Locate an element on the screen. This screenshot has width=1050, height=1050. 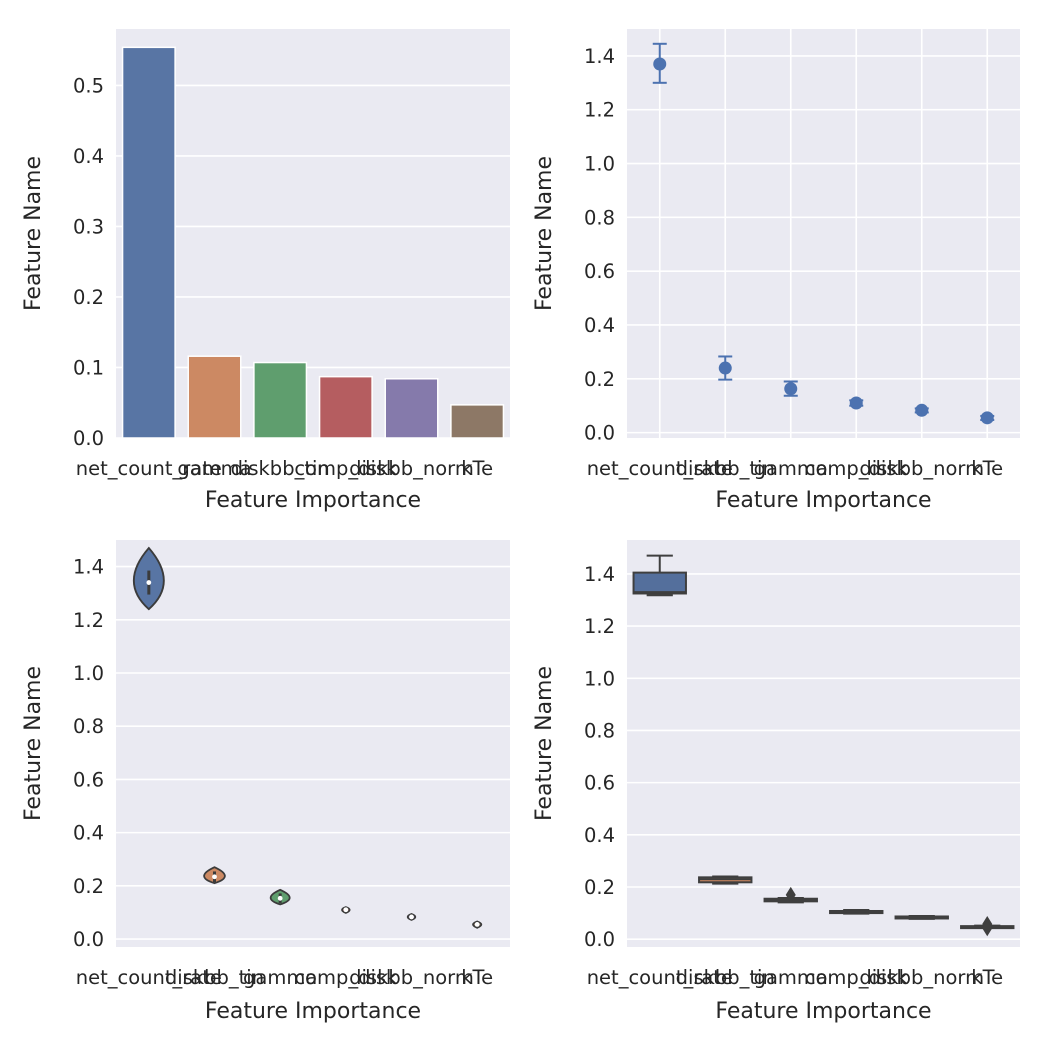
y-tick-label: 0.5 is located at coordinates (88, 85).